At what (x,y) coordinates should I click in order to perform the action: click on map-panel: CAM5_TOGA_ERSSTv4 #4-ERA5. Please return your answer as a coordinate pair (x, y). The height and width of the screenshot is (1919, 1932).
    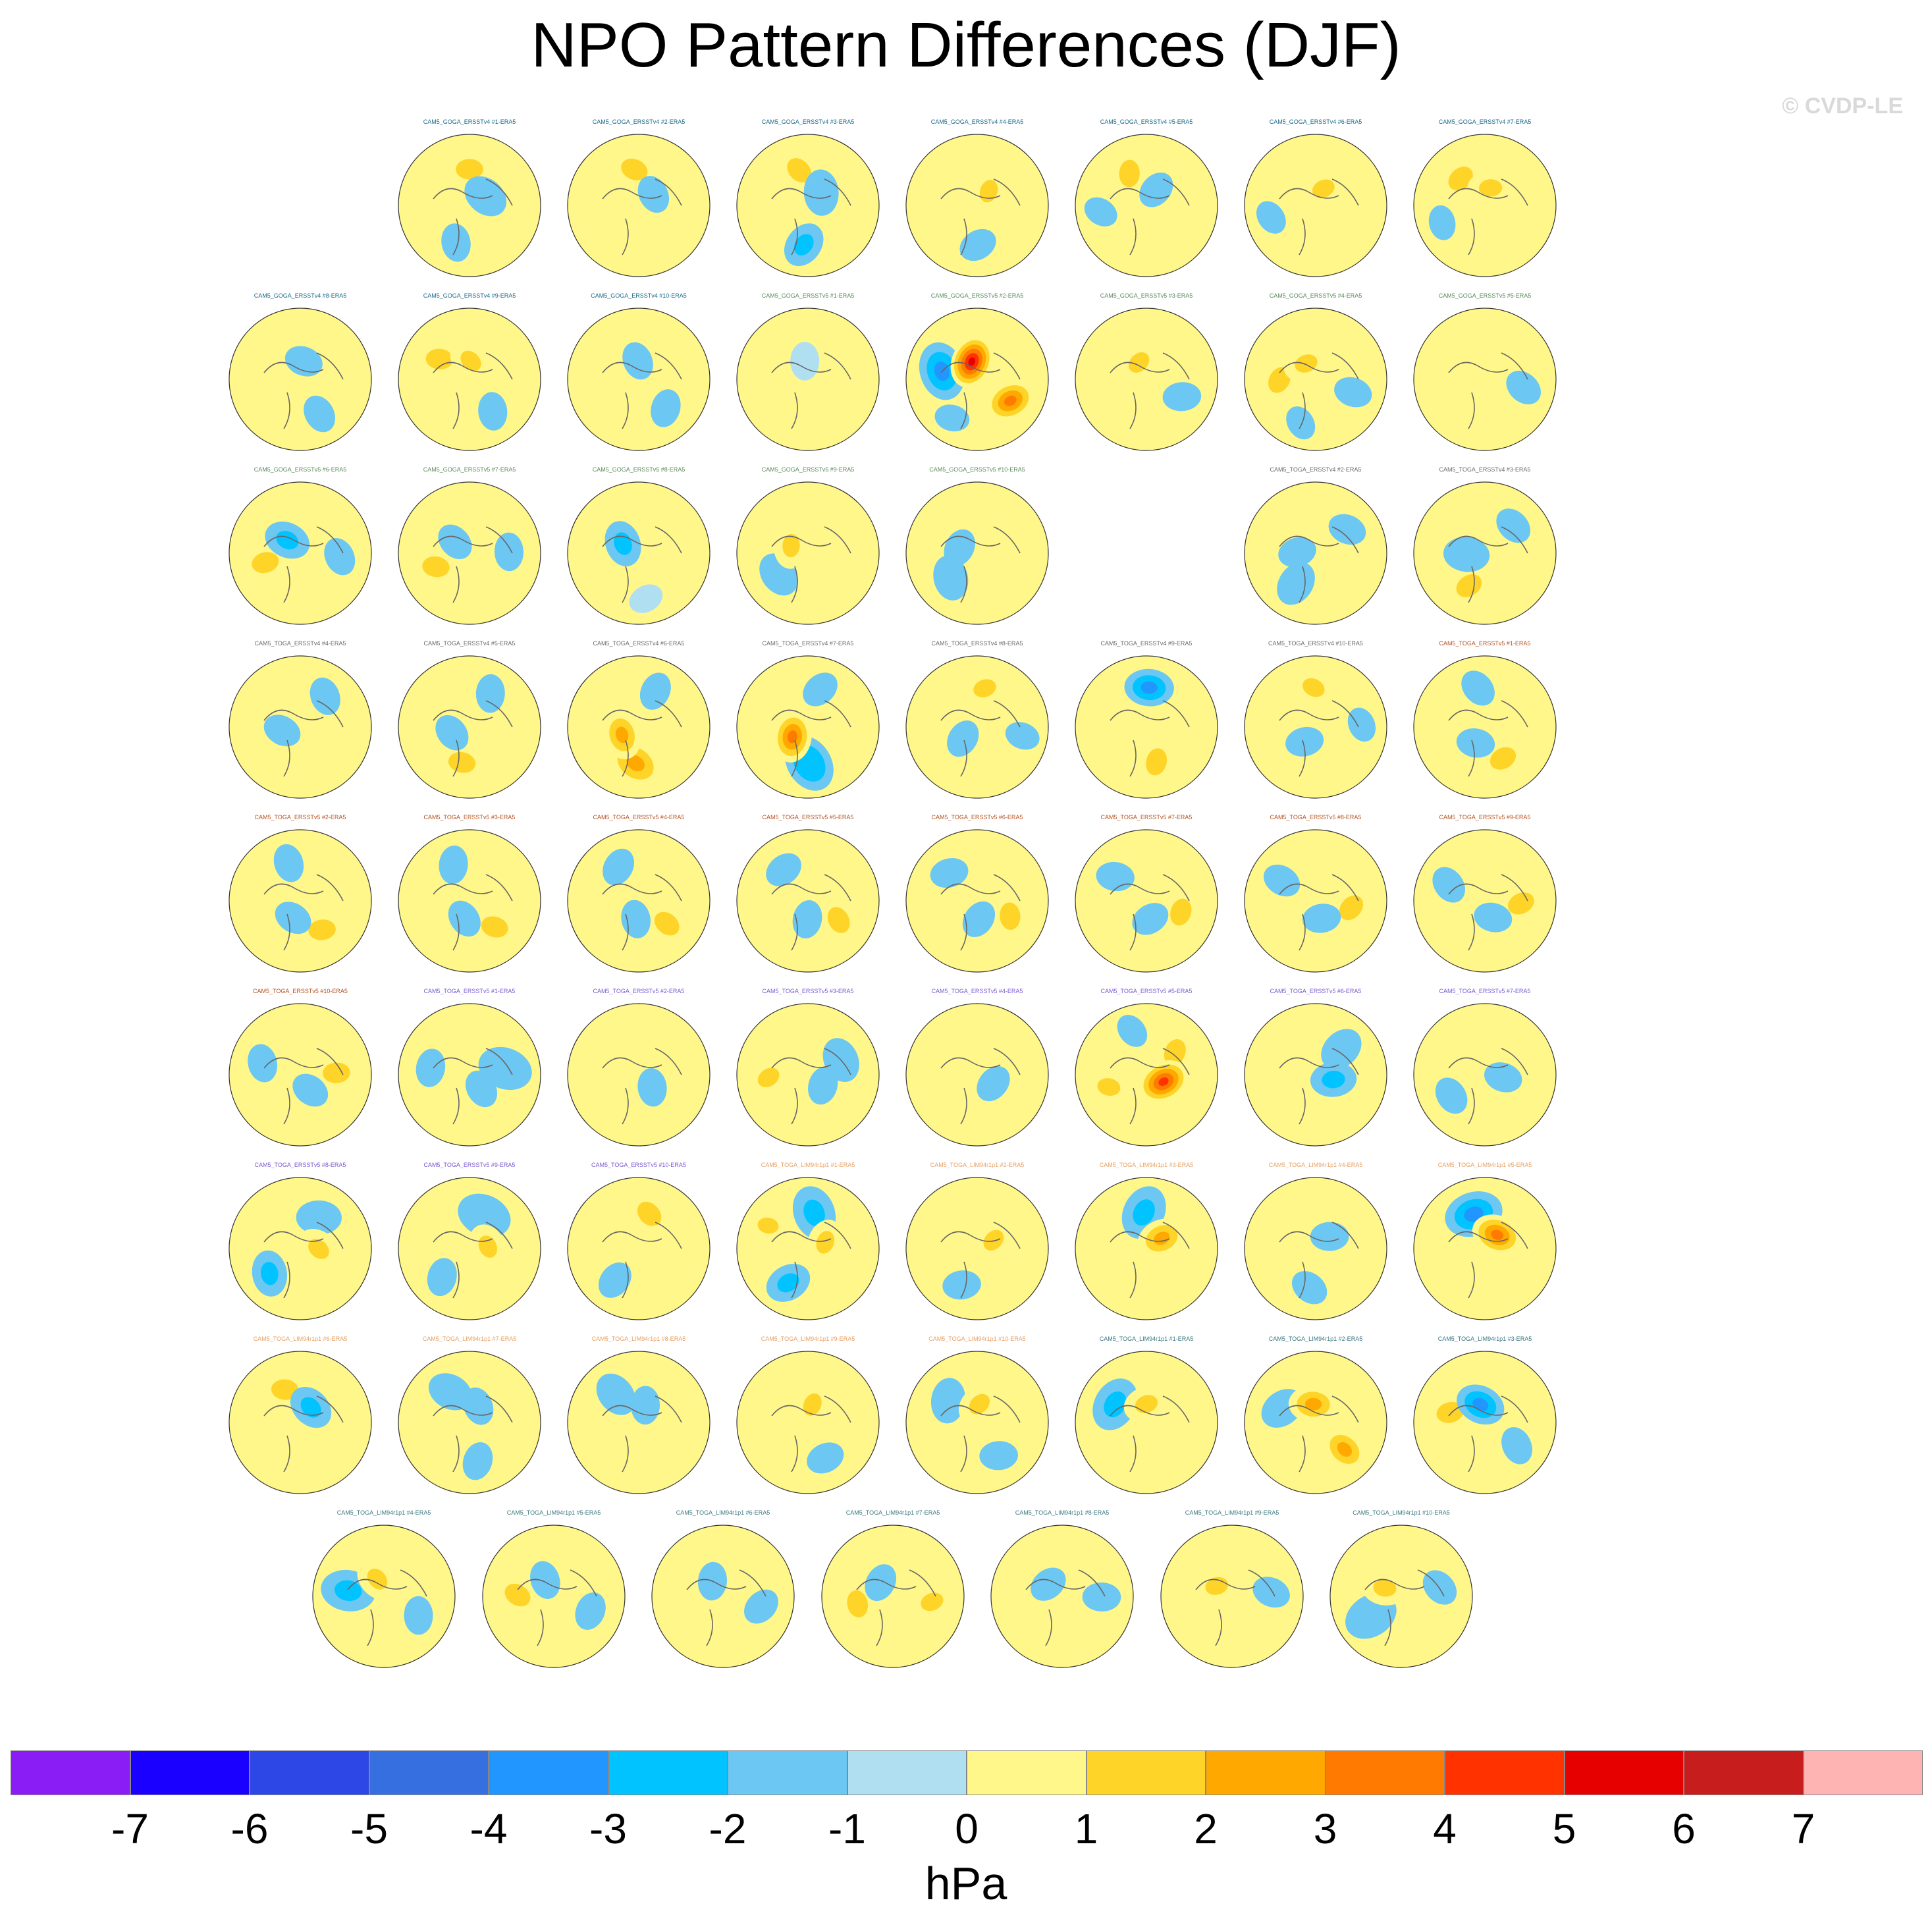
    Looking at the image, I should click on (300, 724).